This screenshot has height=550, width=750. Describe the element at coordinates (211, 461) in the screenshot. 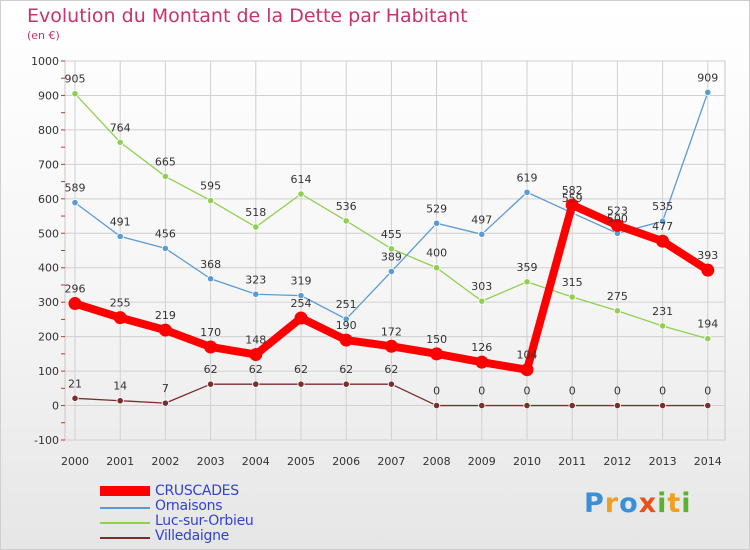

I see `x-tick-label: 2003` at that location.